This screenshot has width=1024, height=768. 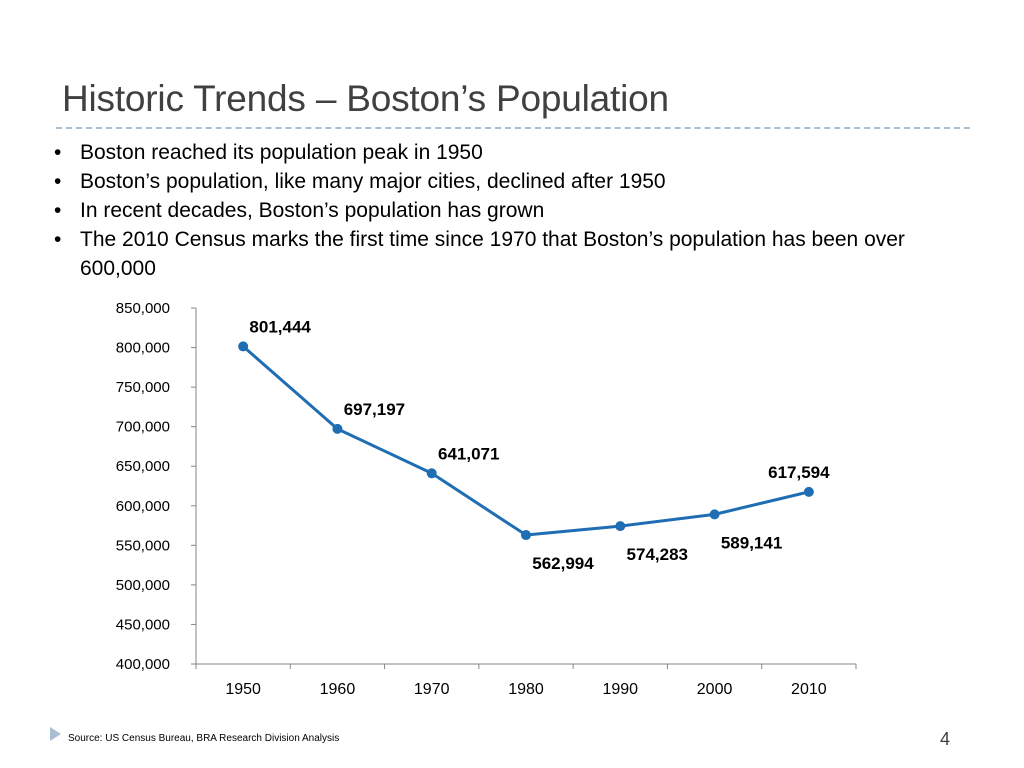 I want to click on y-tick-label: 800,000, so click(x=143, y=348).